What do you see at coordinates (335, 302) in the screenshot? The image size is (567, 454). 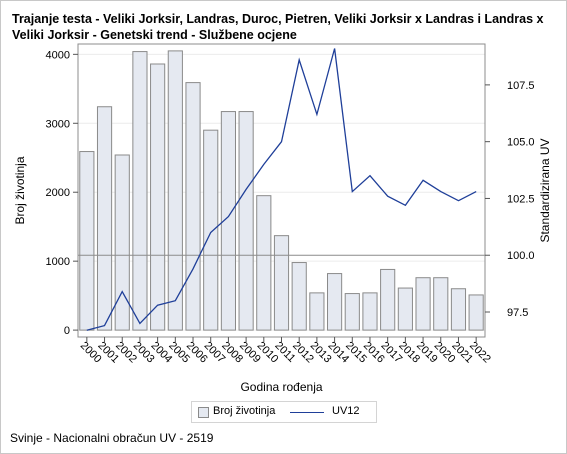 I see `bar-2014` at bounding box center [335, 302].